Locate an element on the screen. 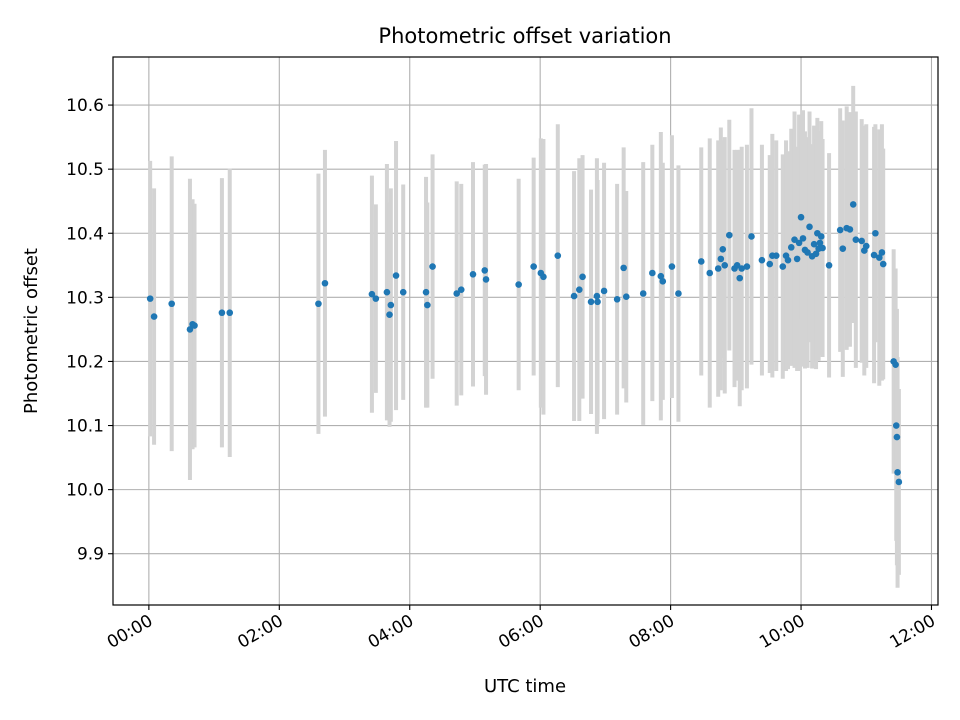 This screenshot has width=960, height=720. y-tick-label: 9.9 is located at coordinates (90, 555).